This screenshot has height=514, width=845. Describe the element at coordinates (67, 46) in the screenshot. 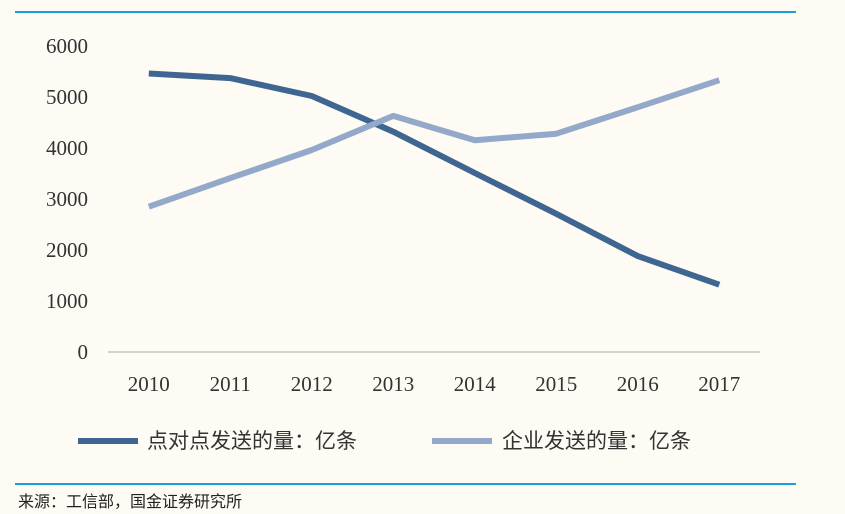

I see `y-tick-label: 6000` at that location.